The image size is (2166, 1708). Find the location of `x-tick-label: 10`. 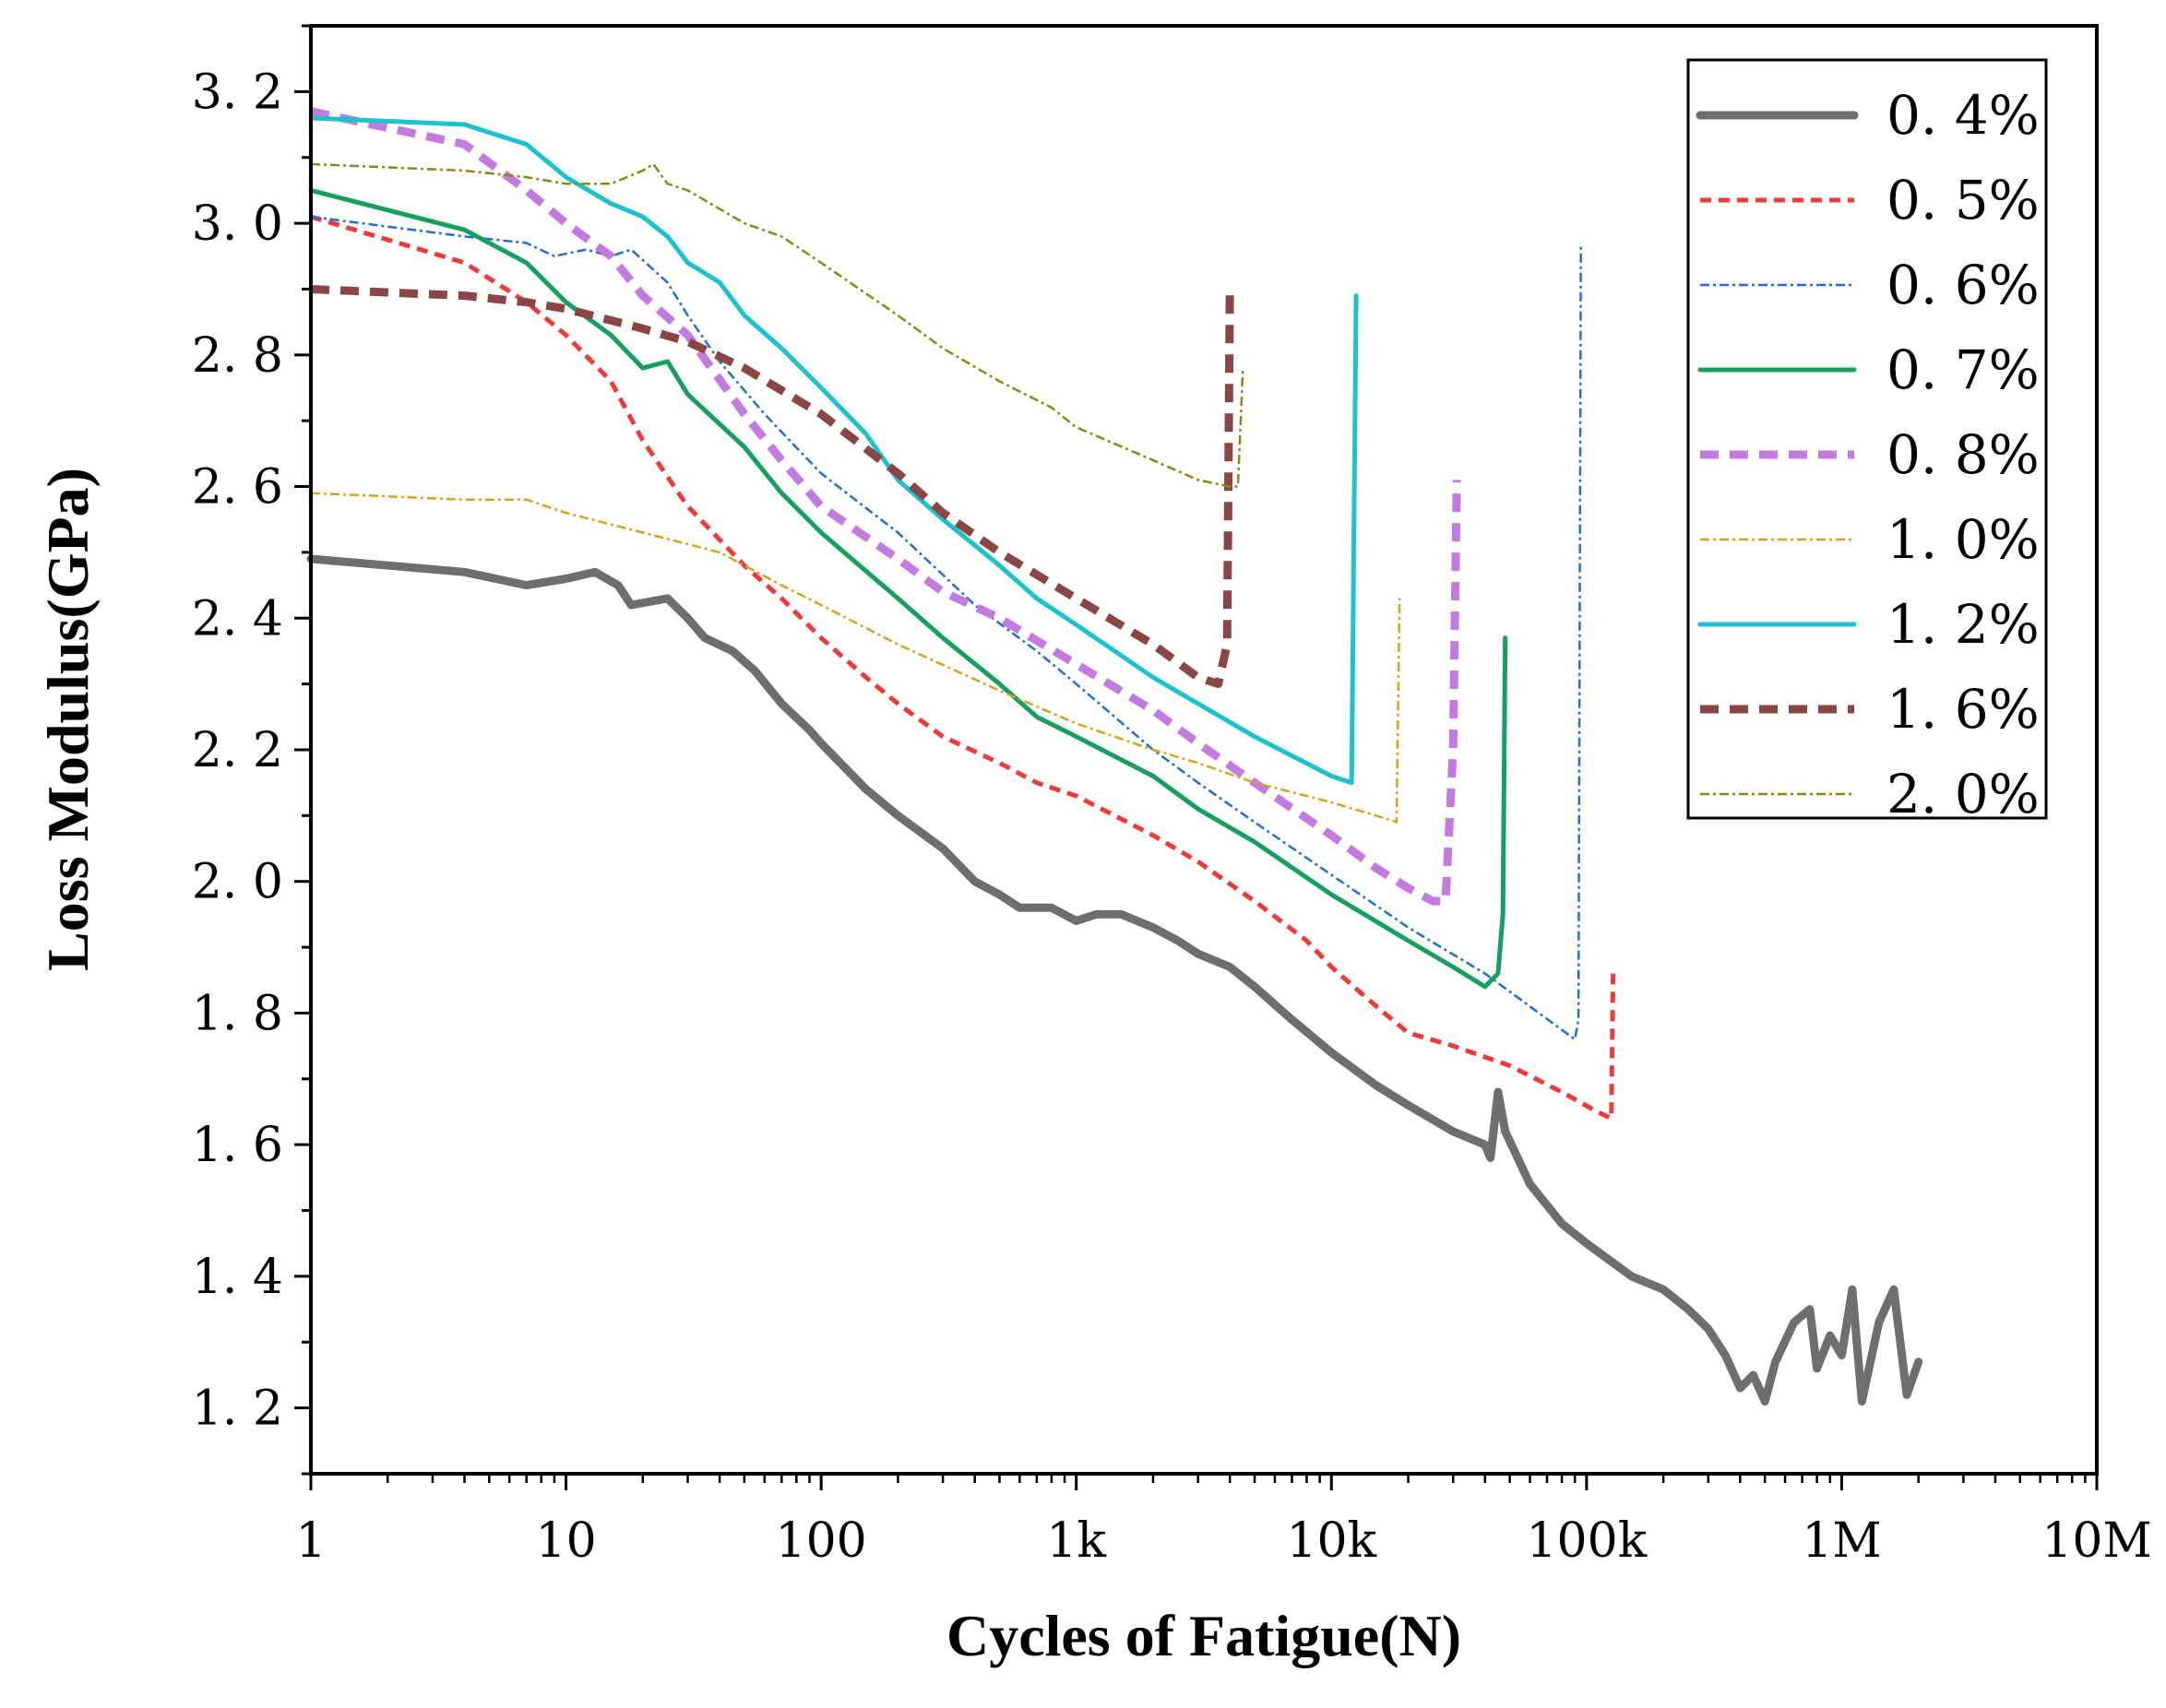

x-tick-label: 10 is located at coordinates (565, 1541).